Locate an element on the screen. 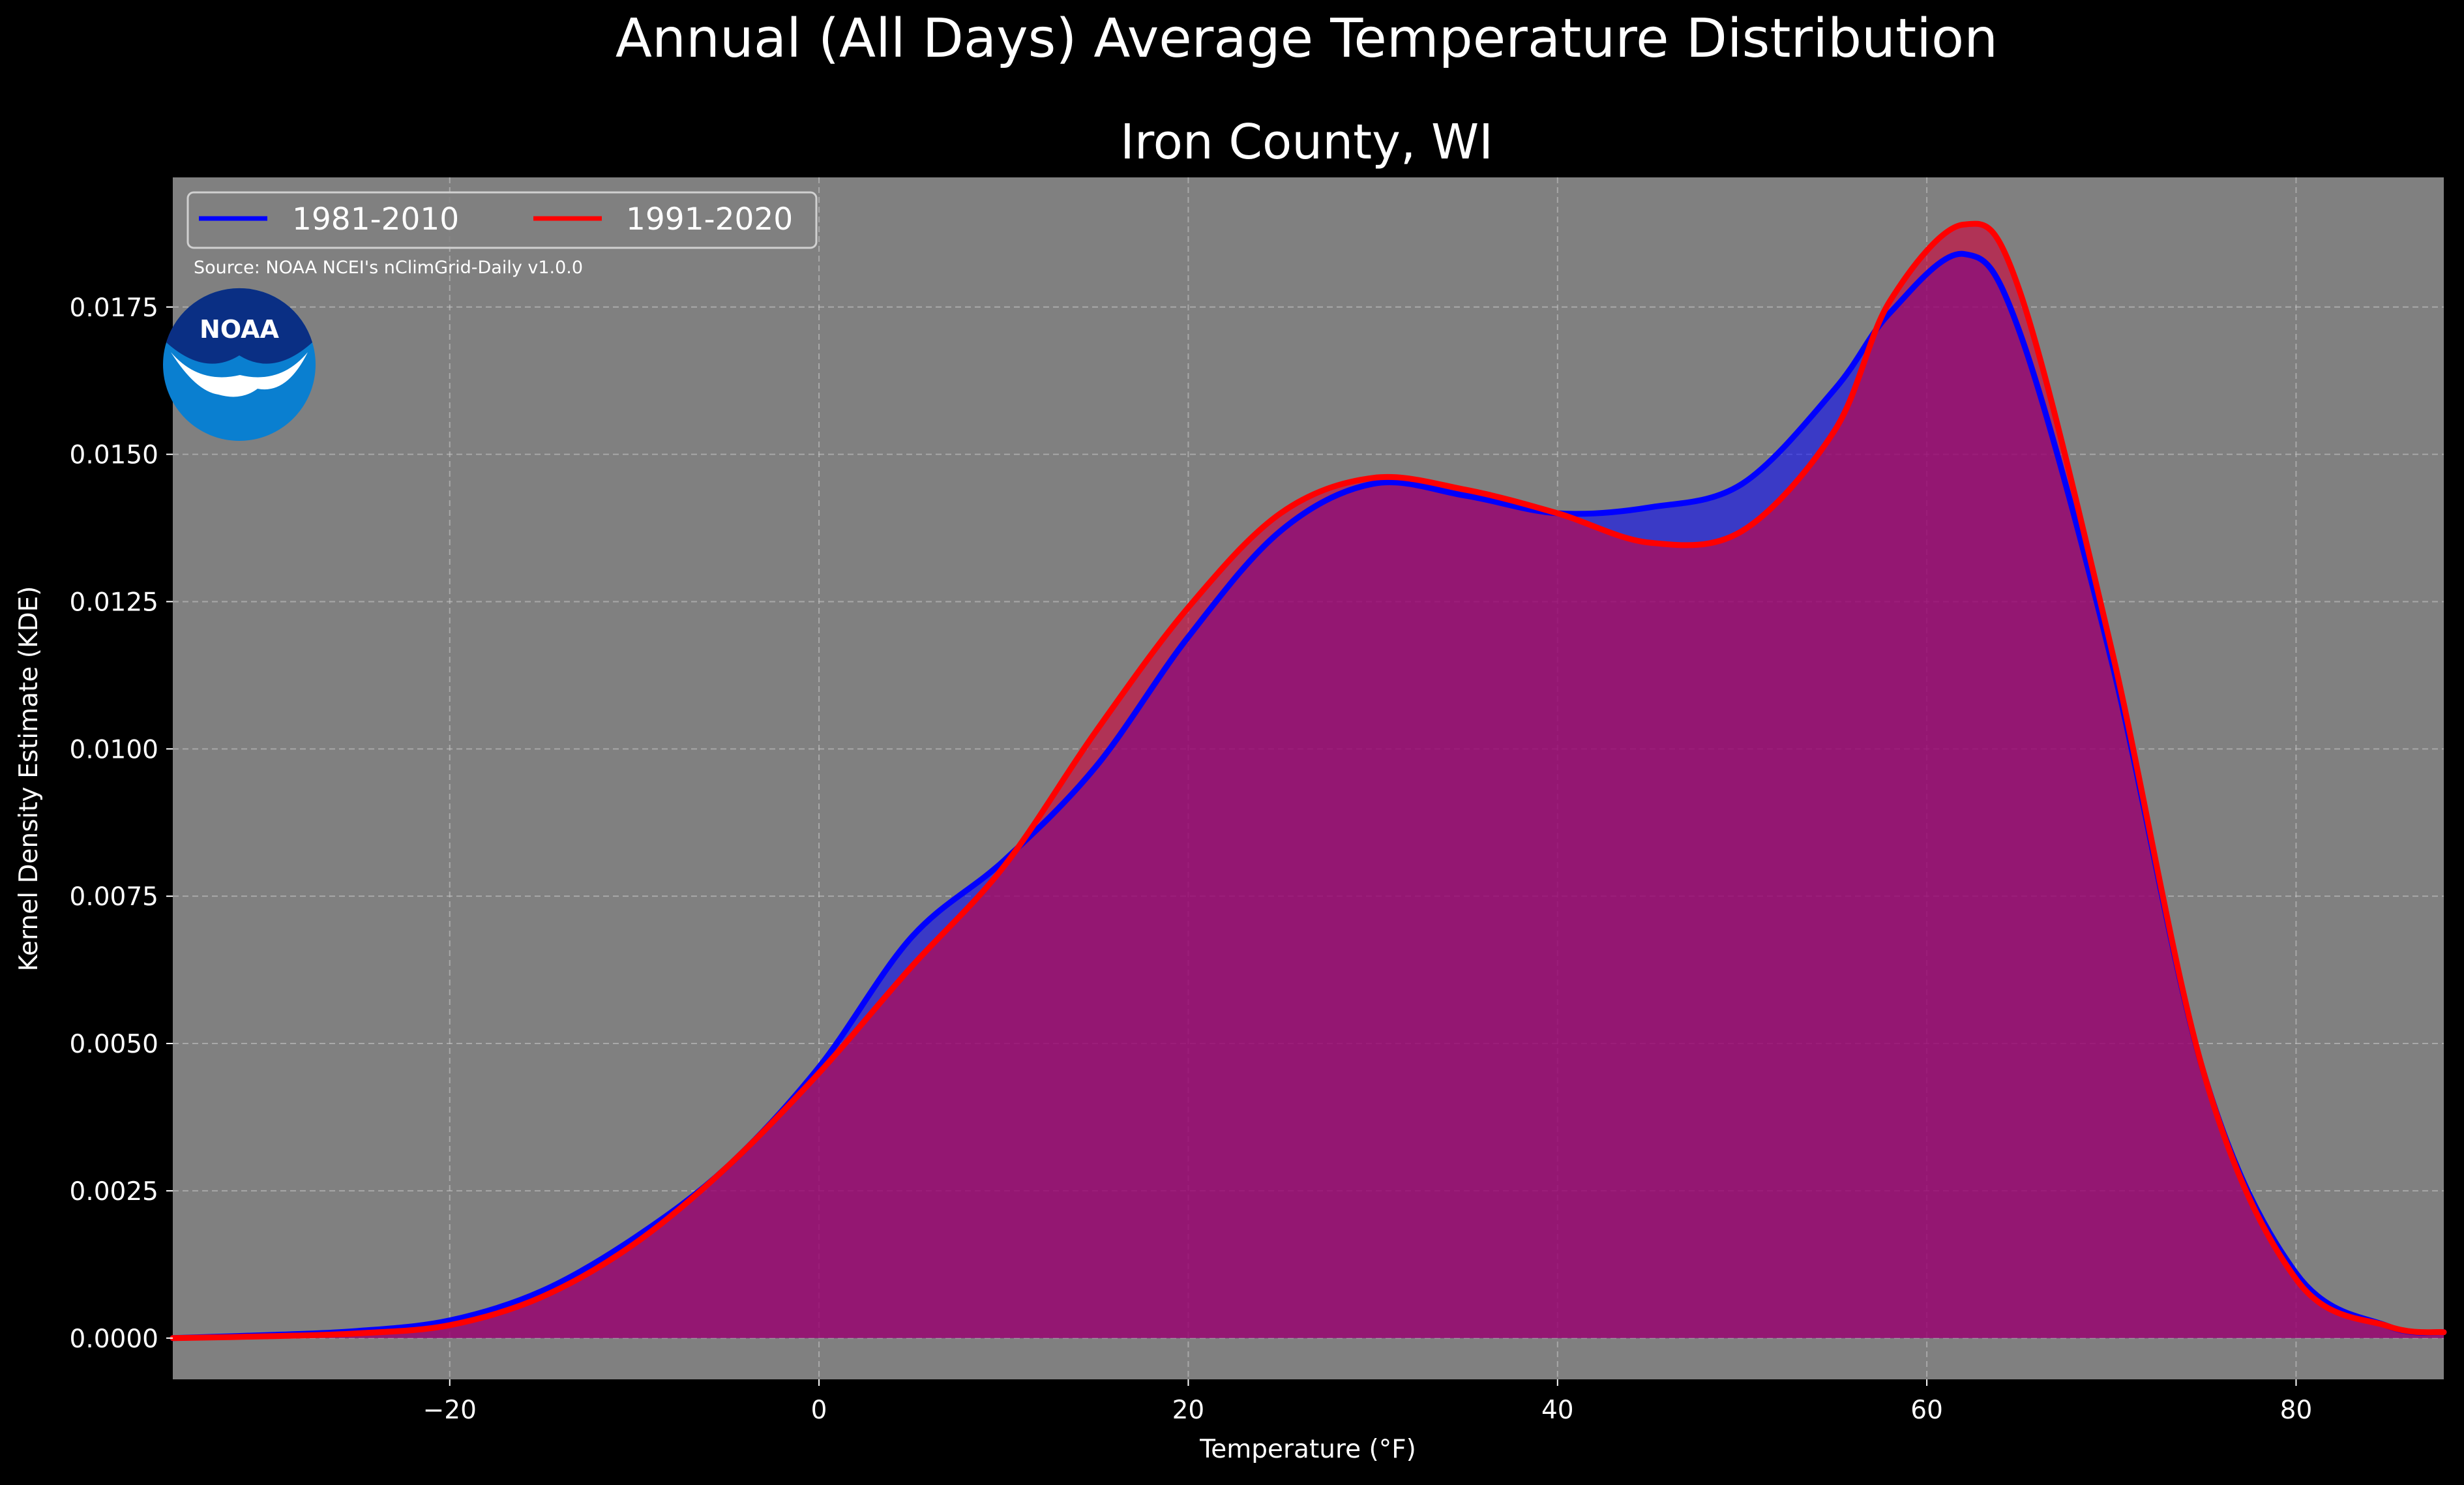 Image resolution: width=2464 pixels, height=1485 pixels. y-tick-label-2: 0.0050 is located at coordinates (114, 1045).